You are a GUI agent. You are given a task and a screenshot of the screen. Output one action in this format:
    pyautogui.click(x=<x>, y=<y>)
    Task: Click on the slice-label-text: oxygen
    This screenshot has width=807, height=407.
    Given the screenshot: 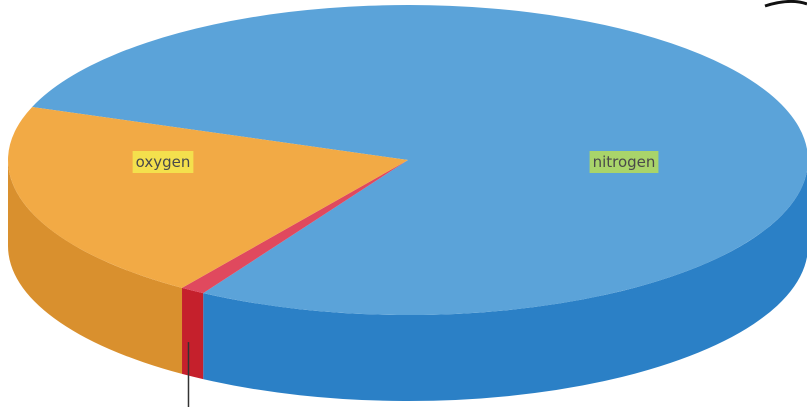 What is the action you would take?
    pyautogui.click(x=163, y=162)
    